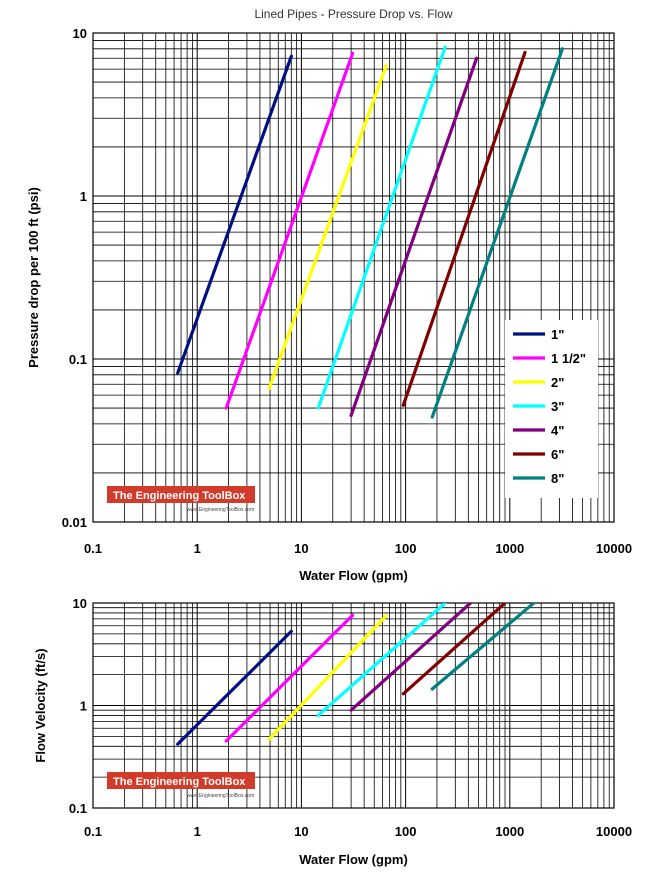  What do you see at coordinates (557, 406) in the screenshot?
I see `legend-entry: 3"` at bounding box center [557, 406].